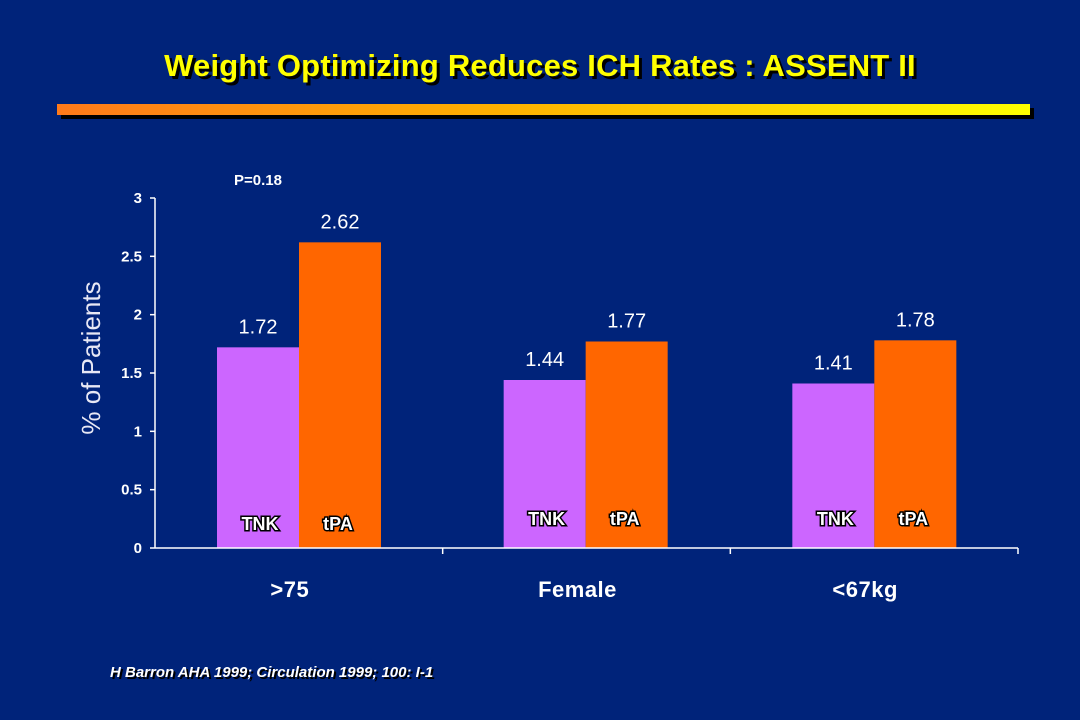  I want to click on x-tick-label-1: >75, so click(289, 589).